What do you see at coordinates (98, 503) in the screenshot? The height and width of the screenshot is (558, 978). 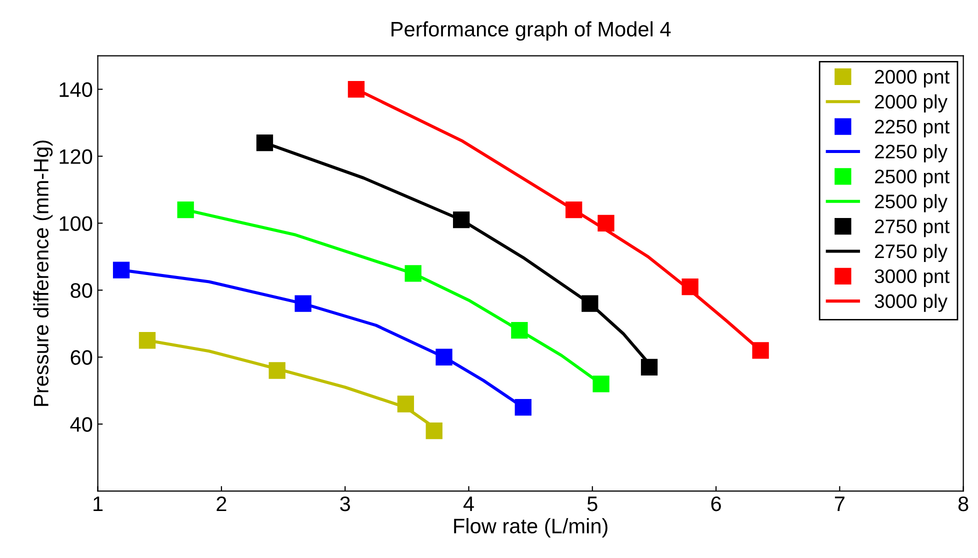 I see `x-tick-label: 1` at bounding box center [98, 503].